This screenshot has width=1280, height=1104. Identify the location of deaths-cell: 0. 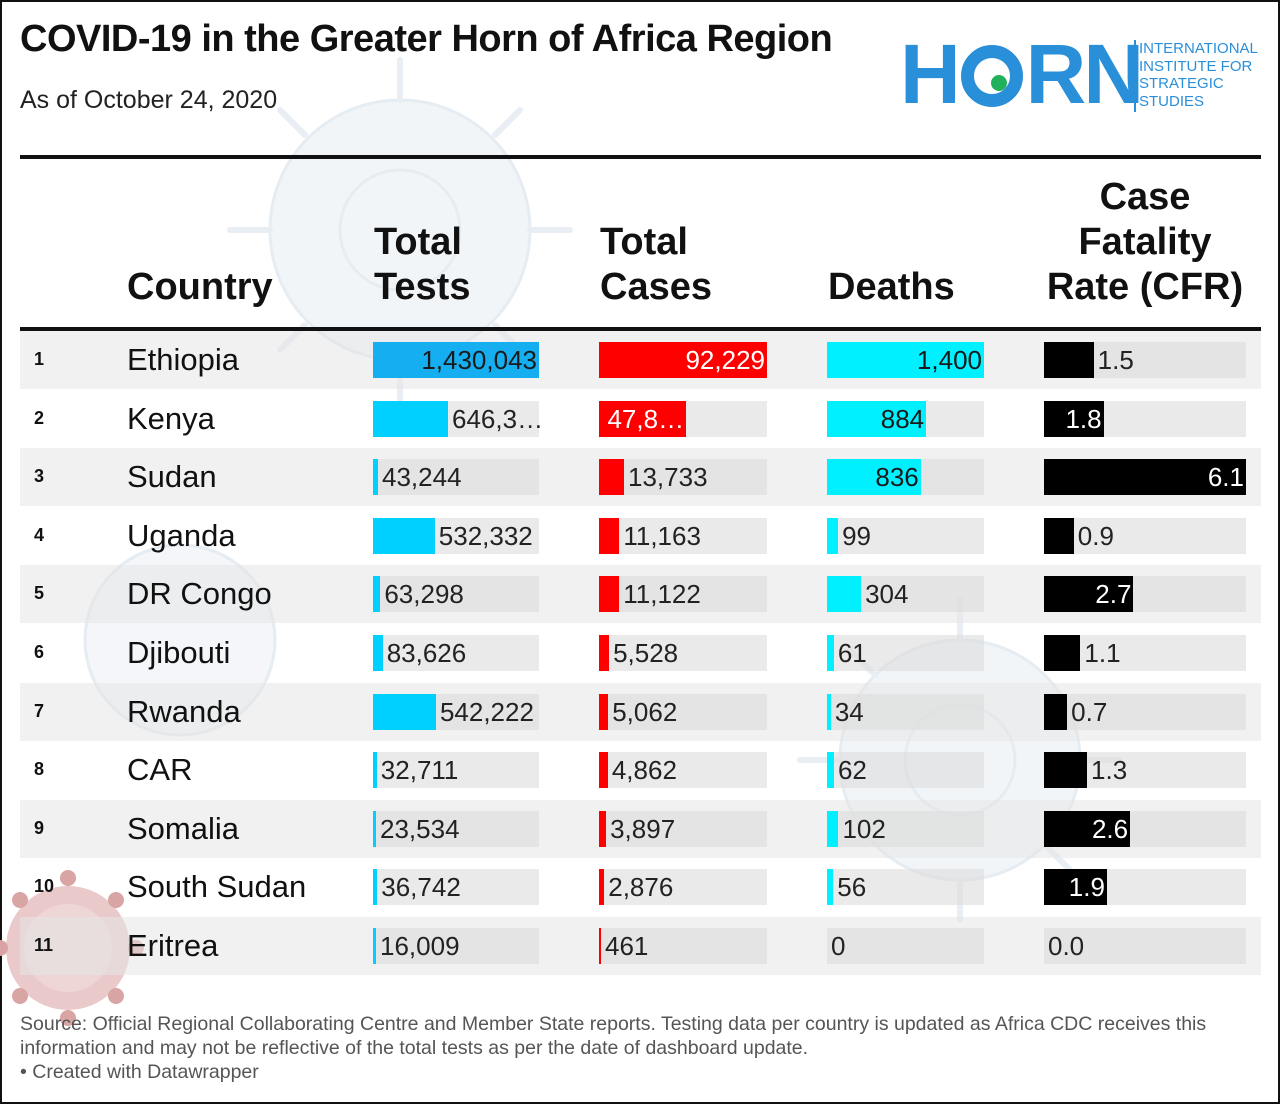
(905, 946).